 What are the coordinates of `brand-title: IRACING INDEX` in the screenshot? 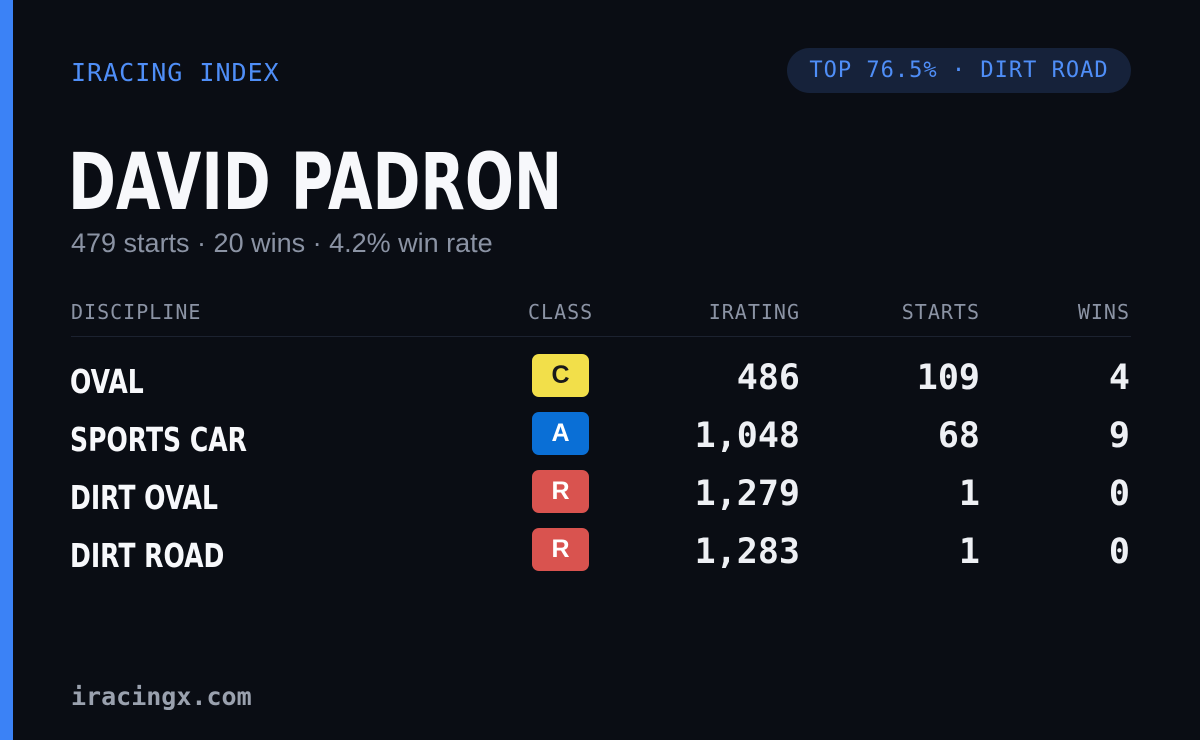 It's located at (175, 72).